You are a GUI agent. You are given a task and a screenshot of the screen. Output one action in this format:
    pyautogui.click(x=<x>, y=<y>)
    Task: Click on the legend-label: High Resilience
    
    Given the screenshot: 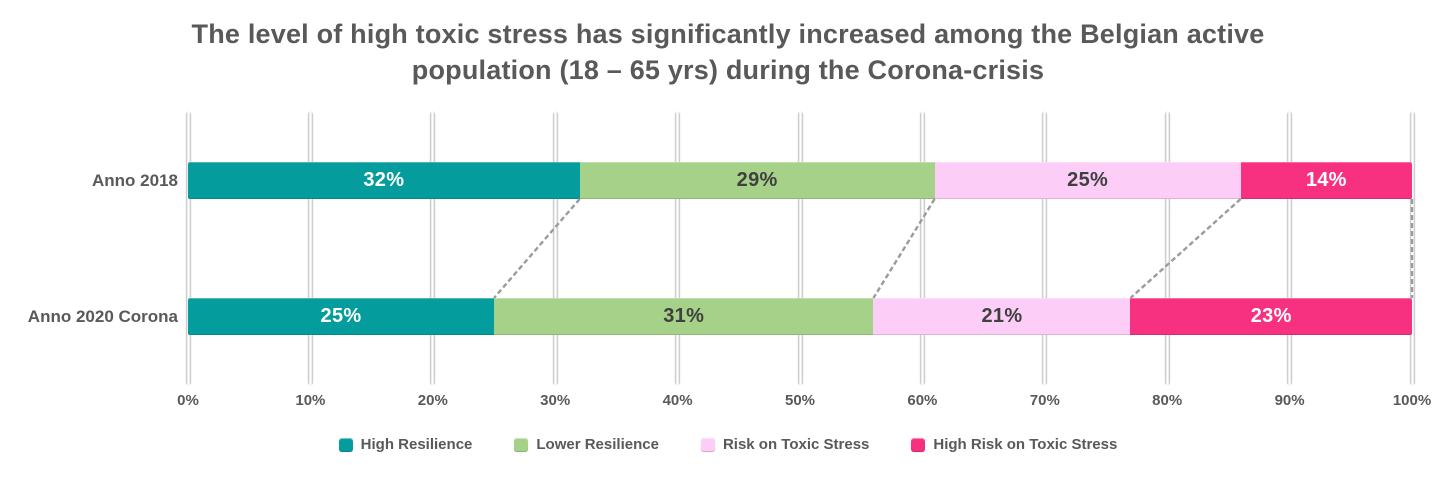 What is the action you would take?
    pyautogui.click(x=416, y=444)
    